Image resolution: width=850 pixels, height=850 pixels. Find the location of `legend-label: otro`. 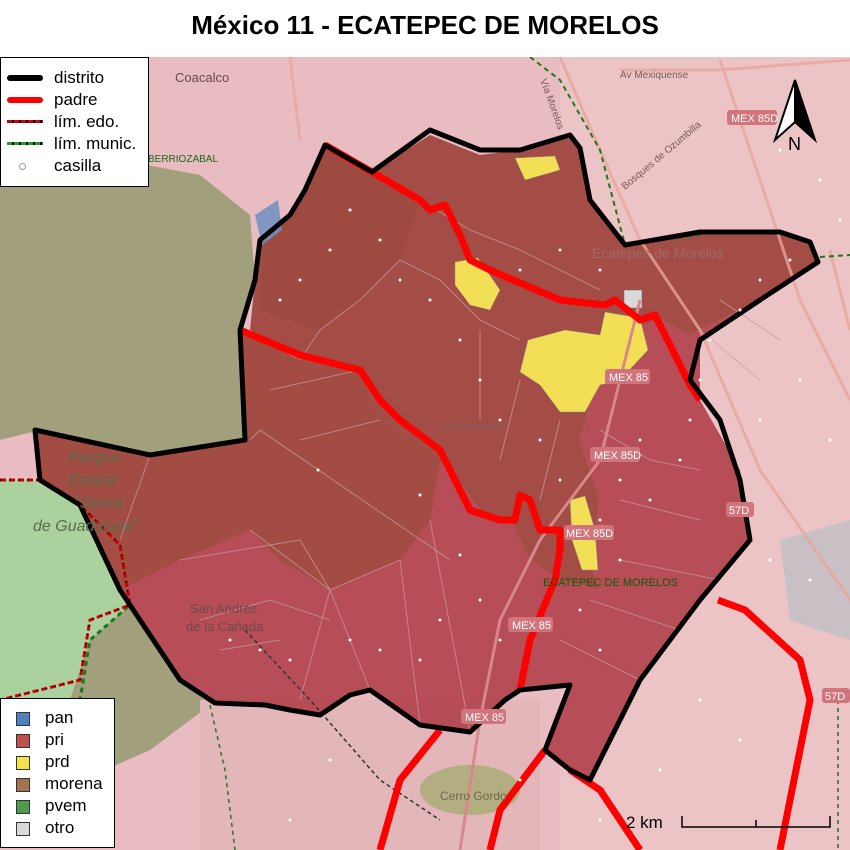

legend-label: otro is located at coordinates (60, 827).